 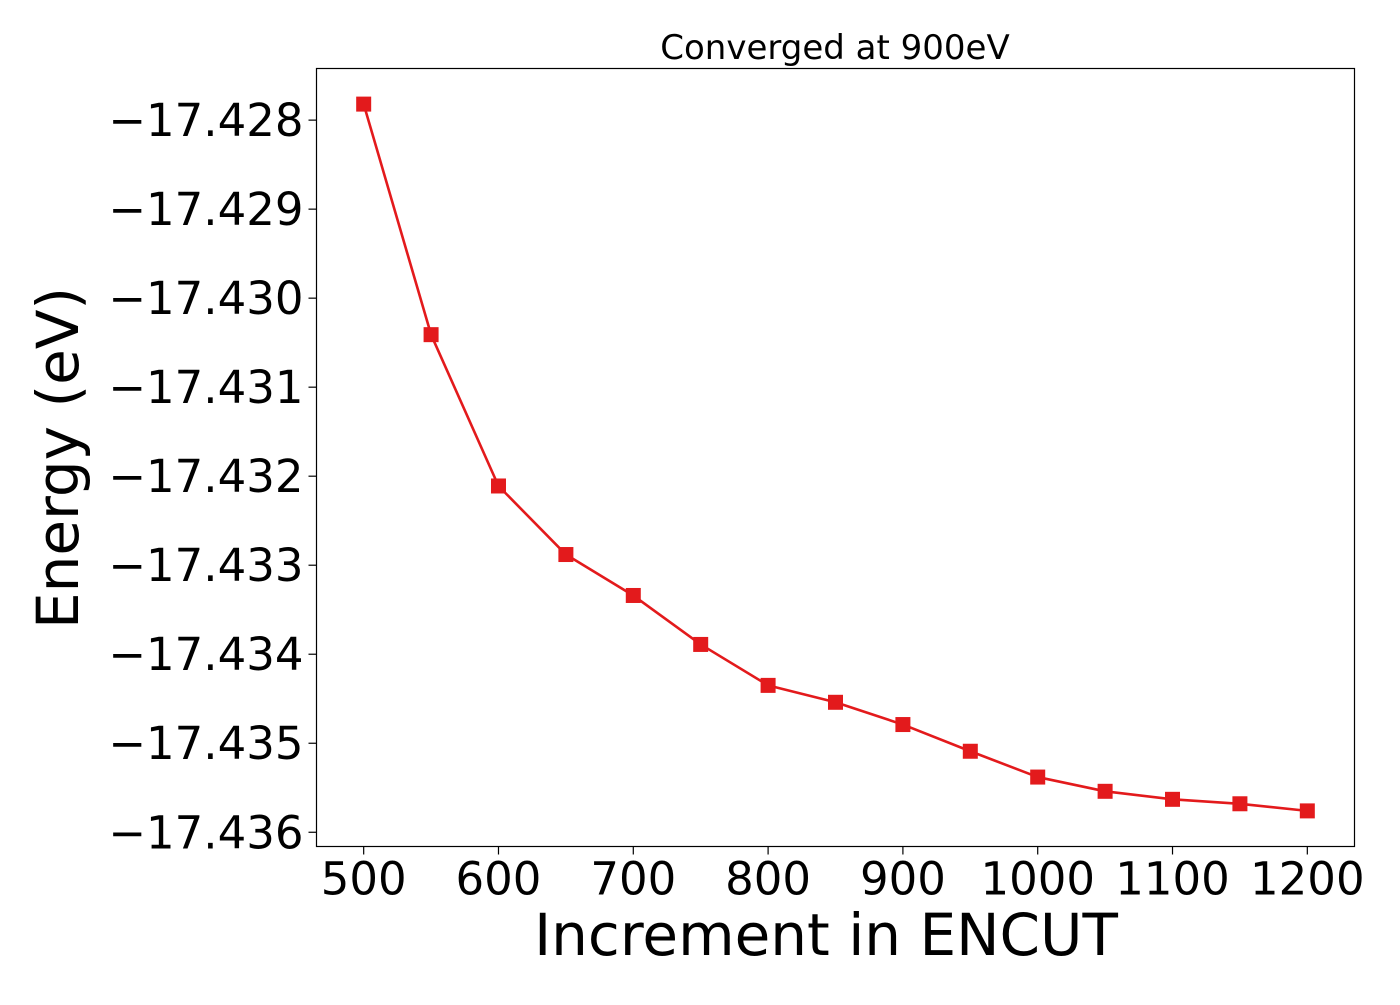 I want to click on chart-title: Converged at 900eV, so click(x=834, y=48).